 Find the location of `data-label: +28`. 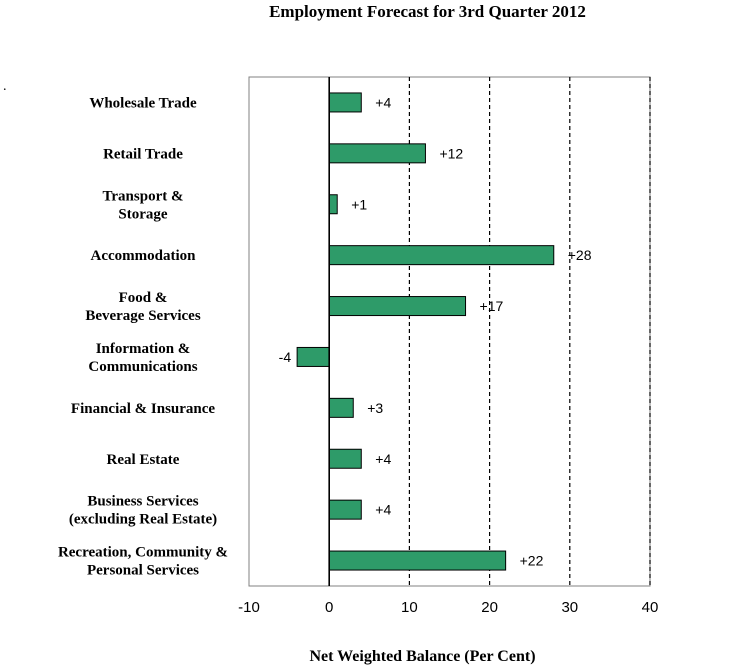

data-label: +28 is located at coordinates (580, 255).